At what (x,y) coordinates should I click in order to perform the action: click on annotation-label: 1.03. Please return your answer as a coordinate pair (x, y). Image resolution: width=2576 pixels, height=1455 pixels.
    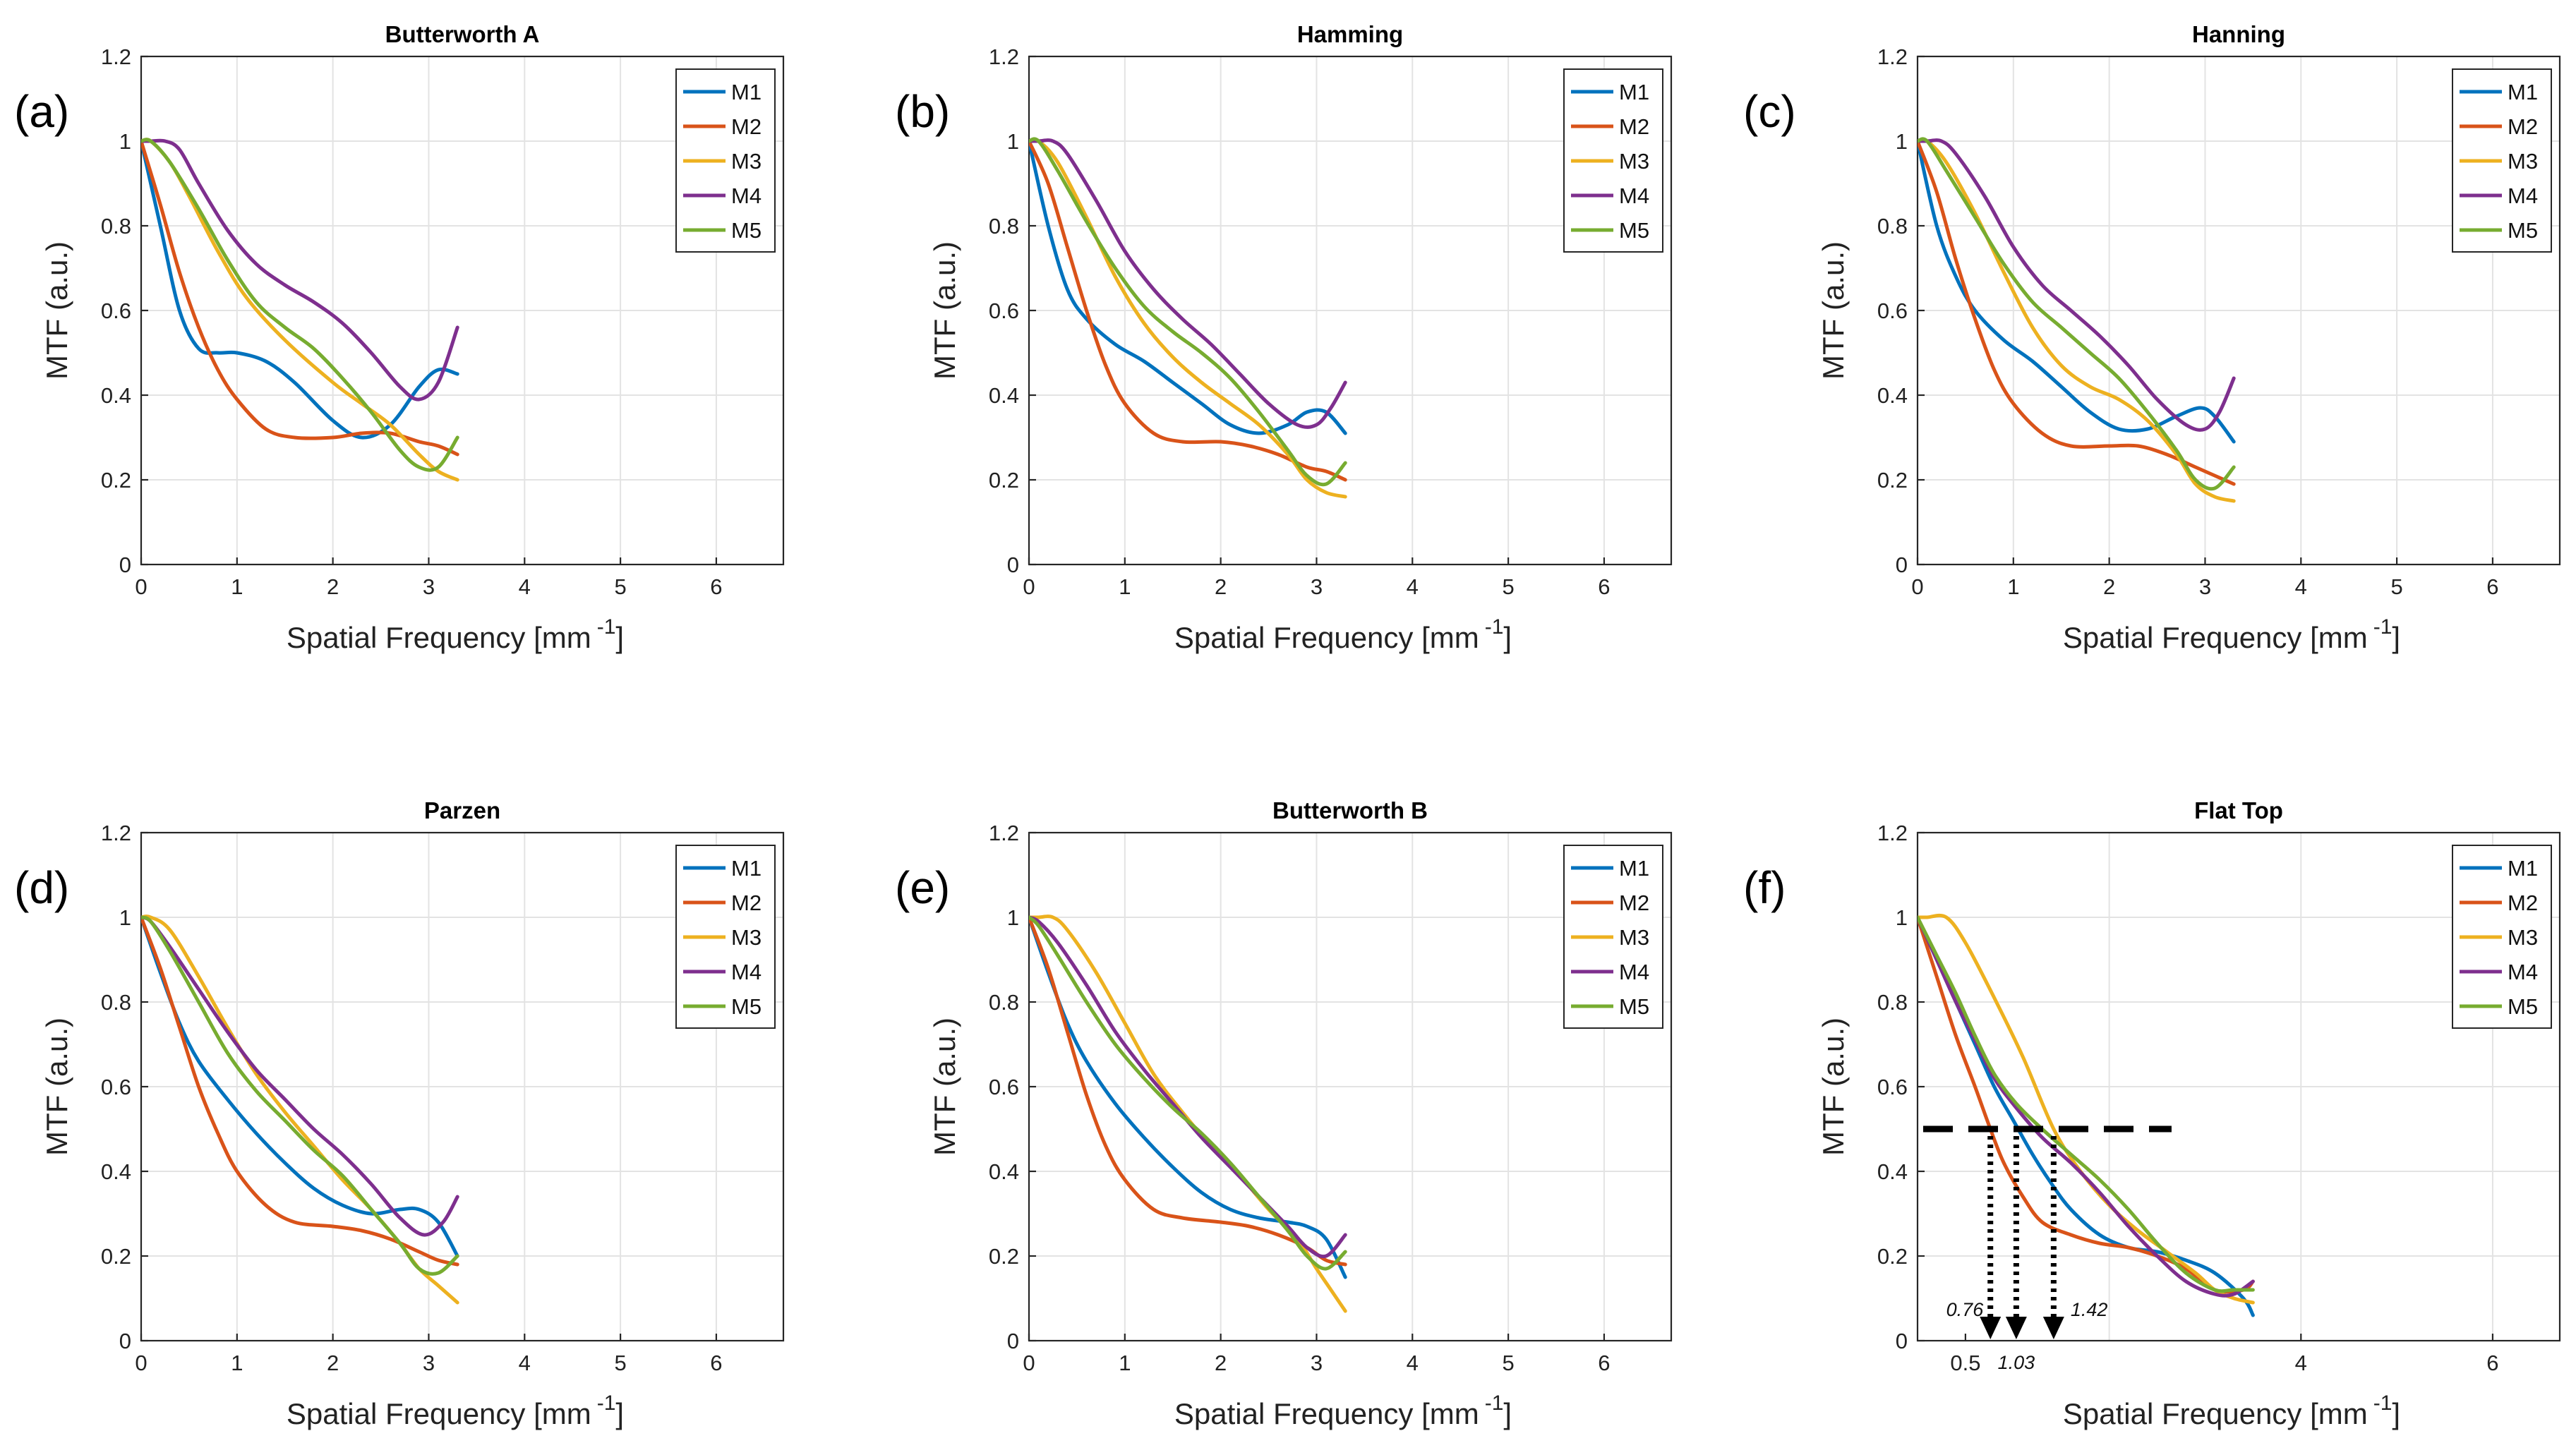
    Looking at the image, I should click on (2016, 1362).